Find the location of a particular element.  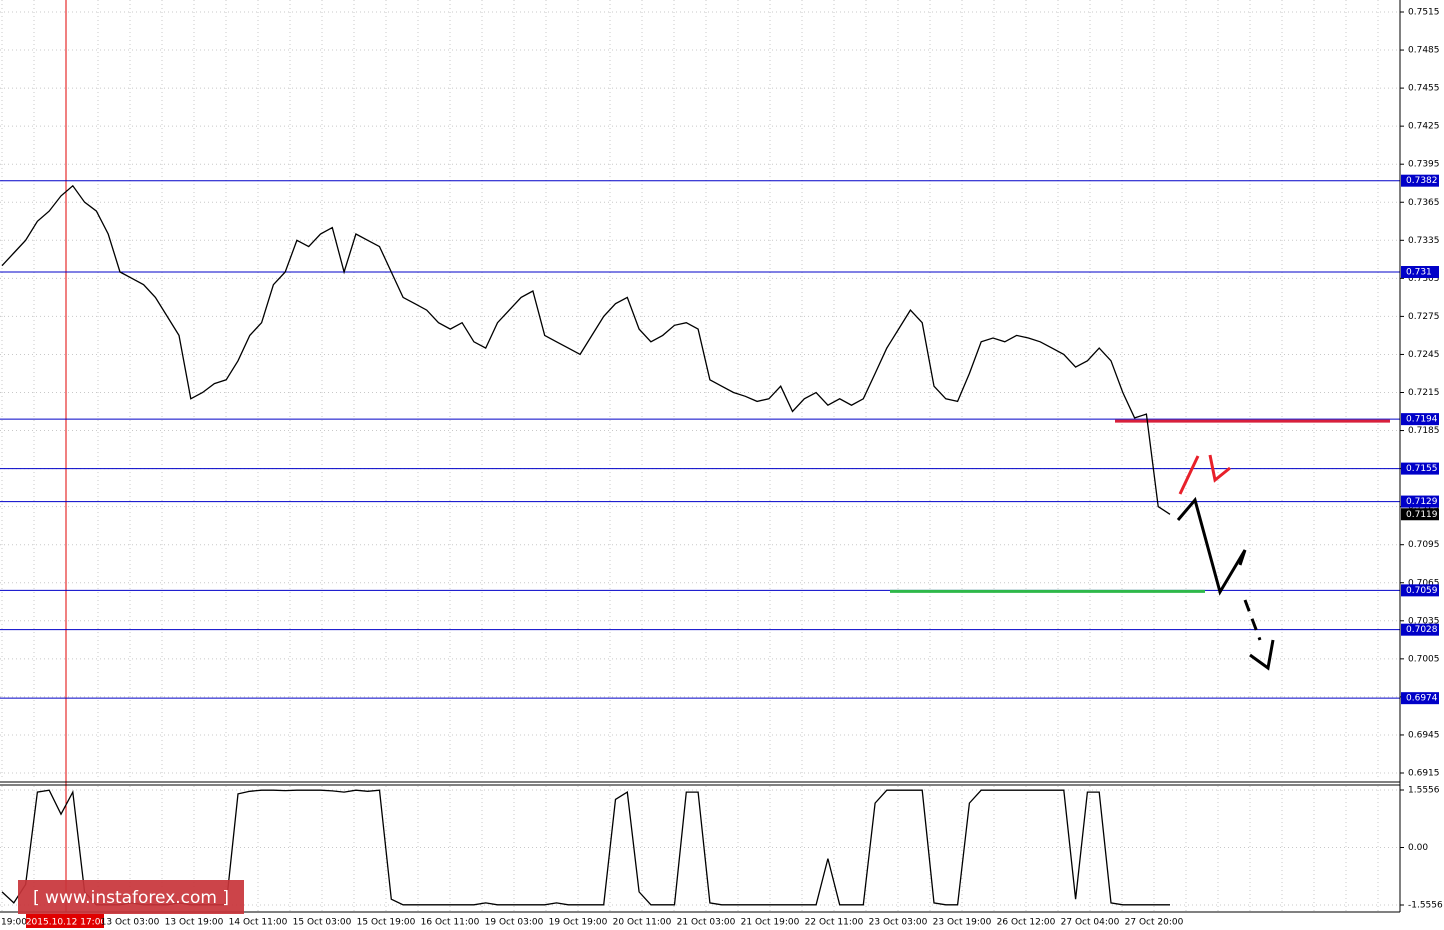

current-price-label: 0.7119 is located at coordinates (1422, 515).